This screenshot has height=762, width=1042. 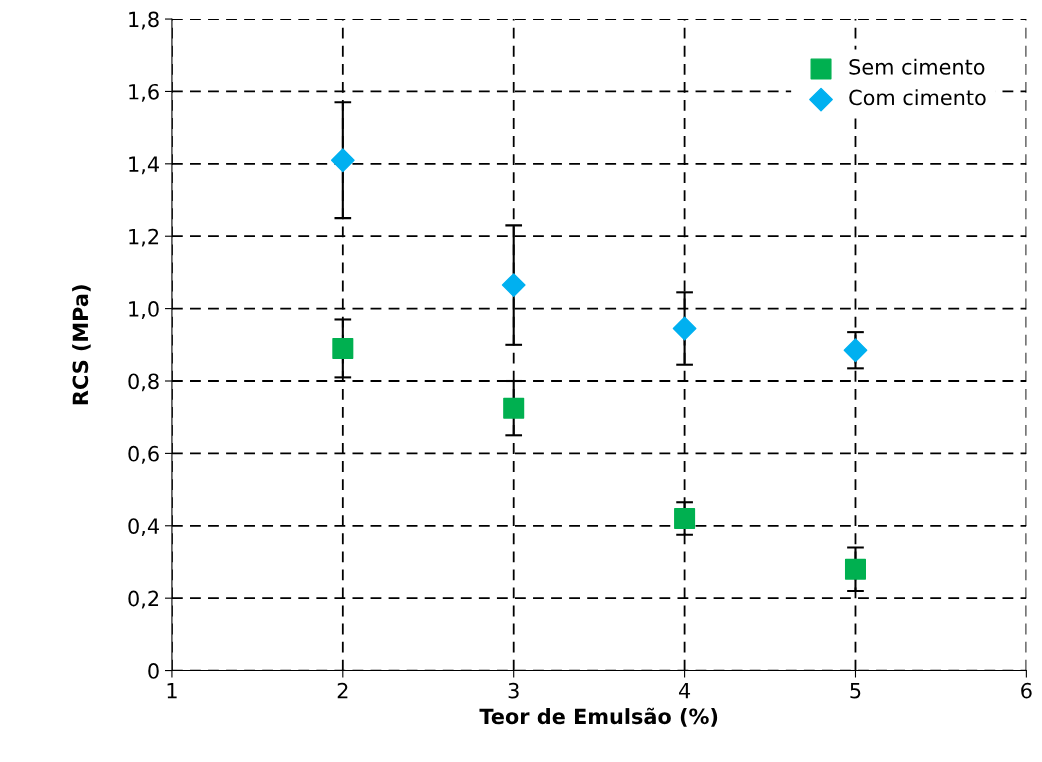 What do you see at coordinates (144, 165) in the screenshot?
I see `y-tick-label: 1,4` at bounding box center [144, 165].